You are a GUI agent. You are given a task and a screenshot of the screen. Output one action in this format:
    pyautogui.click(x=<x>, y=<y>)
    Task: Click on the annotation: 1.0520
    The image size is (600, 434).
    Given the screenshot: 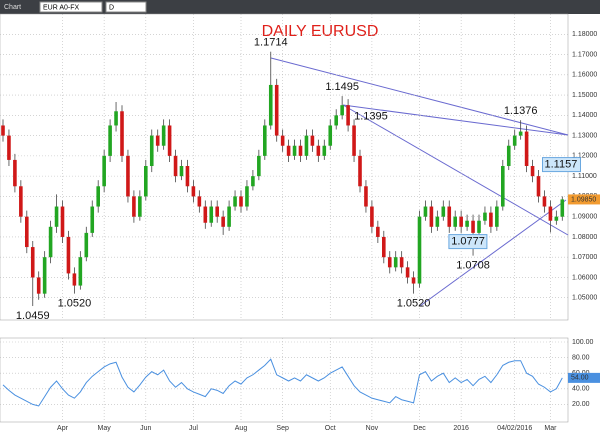 What is the action you would take?
    pyautogui.click(x=414, y=304)
    